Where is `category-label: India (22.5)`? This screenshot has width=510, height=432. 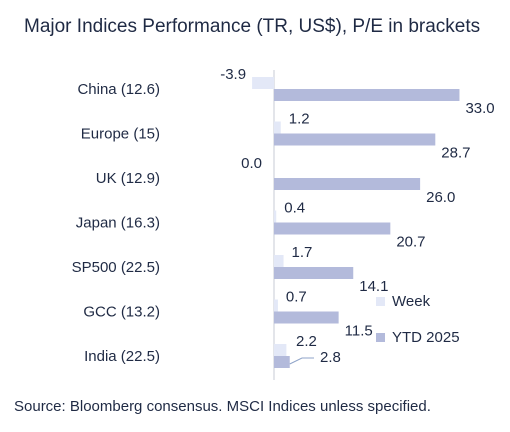
category-label: India (22.5) is located at coordinates (122, 356).